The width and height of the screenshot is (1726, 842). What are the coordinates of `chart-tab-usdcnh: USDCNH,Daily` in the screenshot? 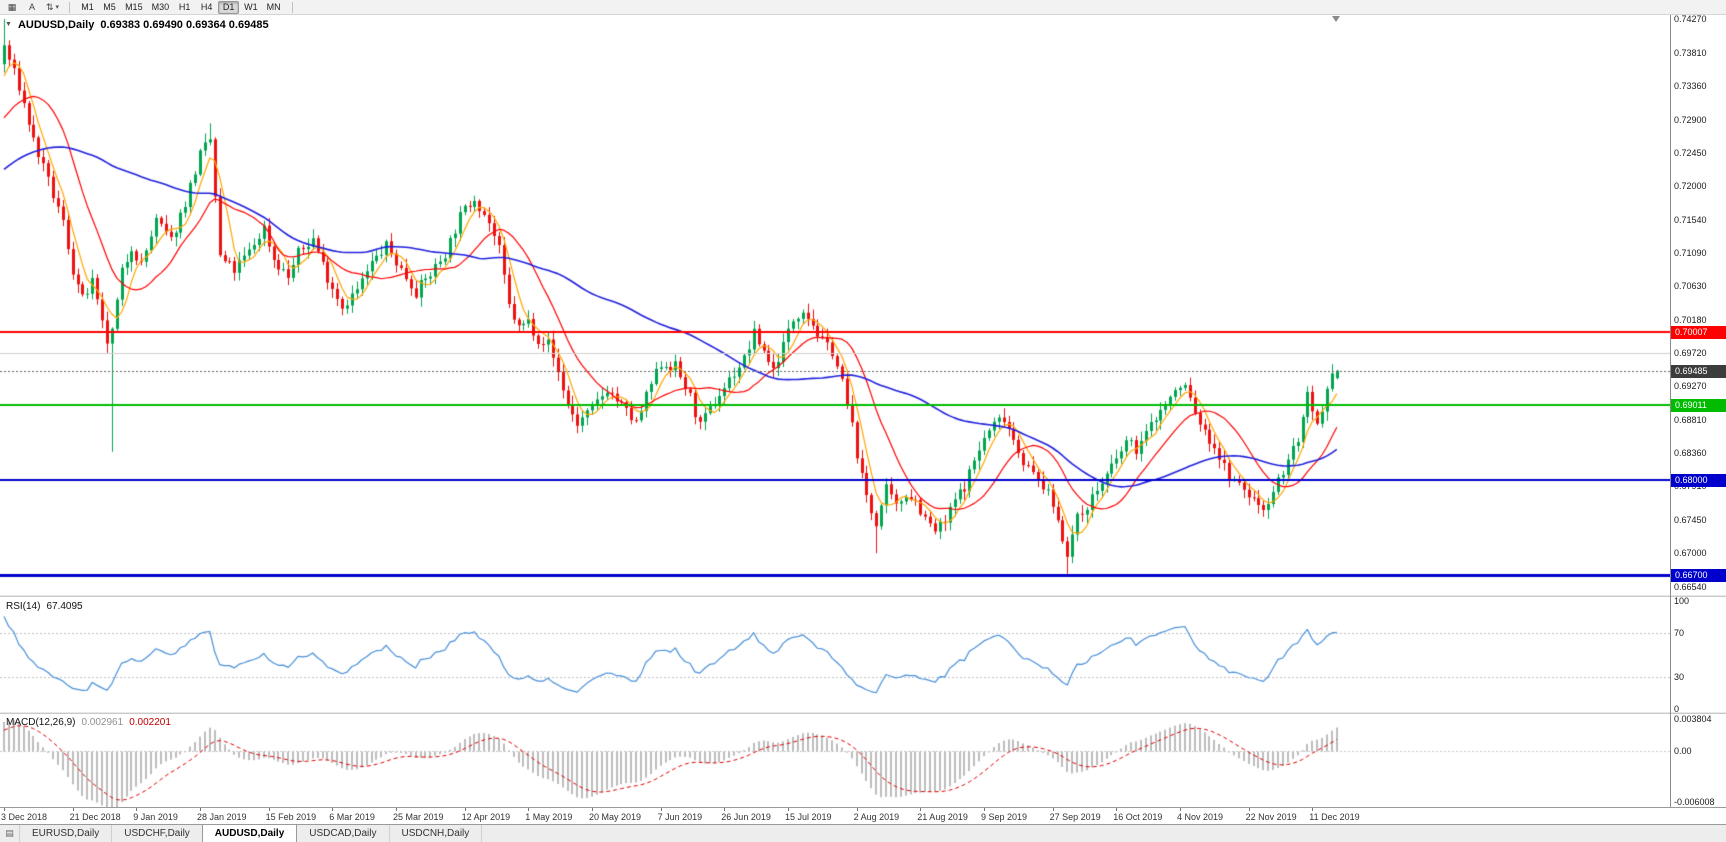 It's located at (436, 833).